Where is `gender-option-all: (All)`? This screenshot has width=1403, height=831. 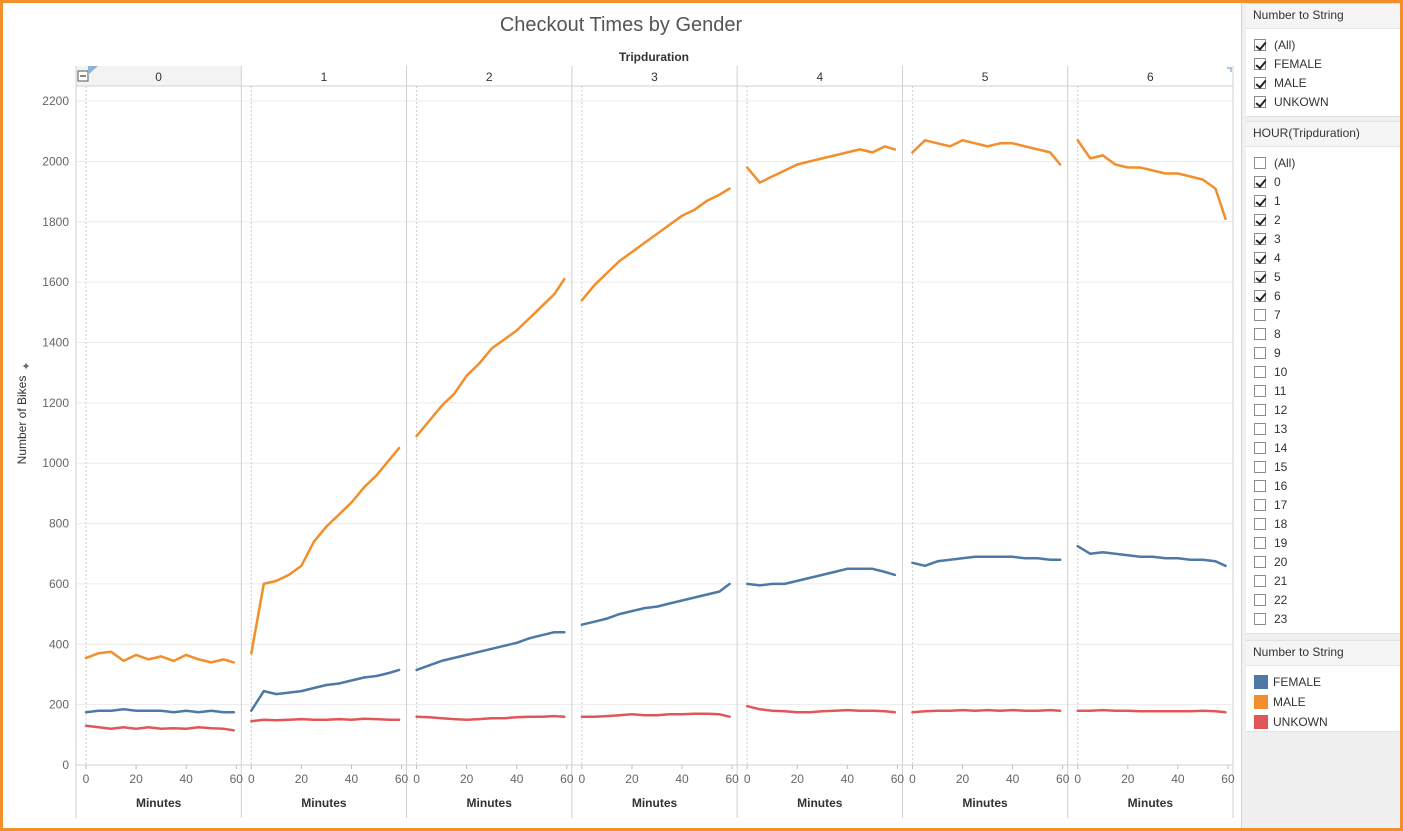 gender-option-all: (All) is located at coordinates (1323, 44).